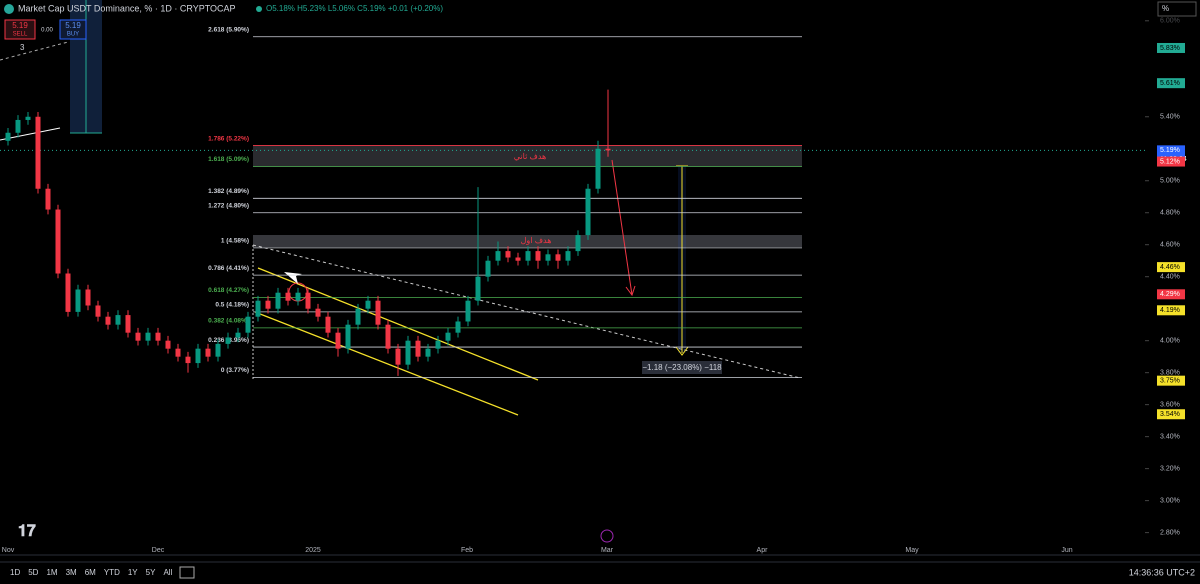  What do you see at coordinates (1170, 117) in the screenshot?
I see `y-tick-label: 5.40%` at bounding box center [1170, 117].